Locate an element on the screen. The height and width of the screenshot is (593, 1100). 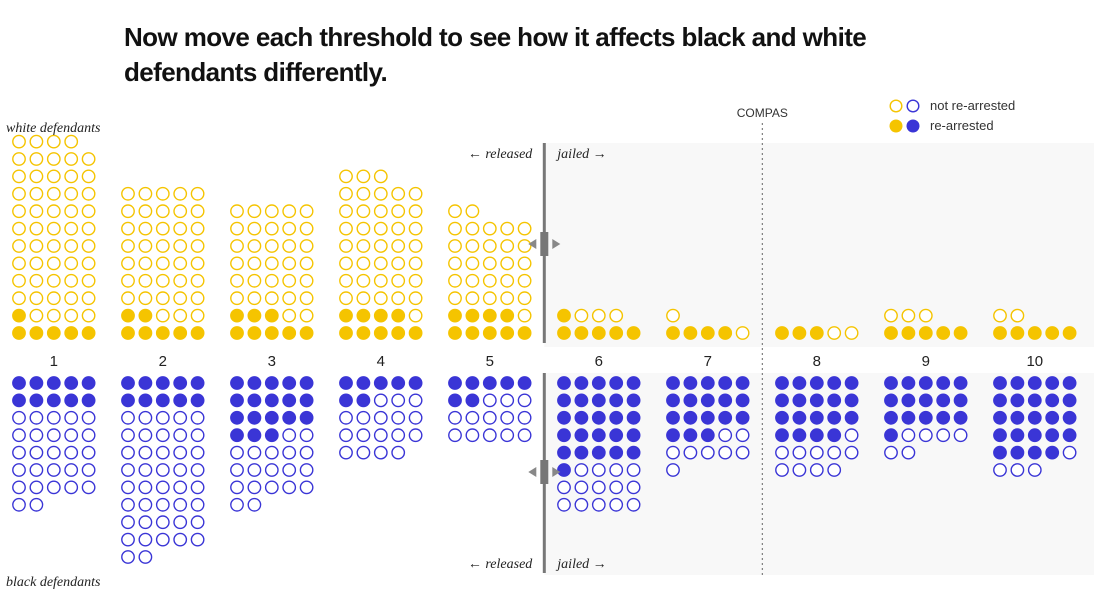
score-label-1: 1 is located at coordinates (54, 361).